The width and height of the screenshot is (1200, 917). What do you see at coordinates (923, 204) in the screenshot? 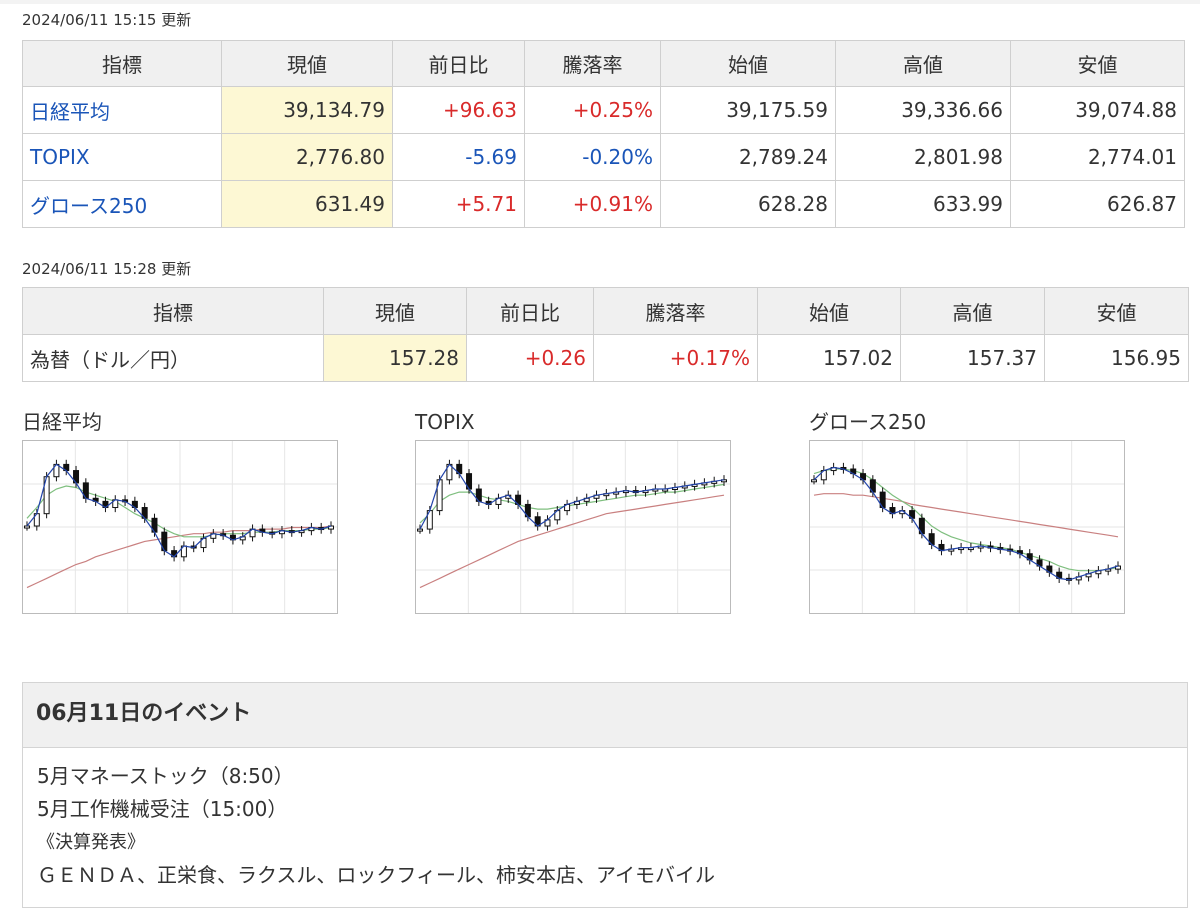
I see `high-value: 633.99` at bounding box center [923, 204].